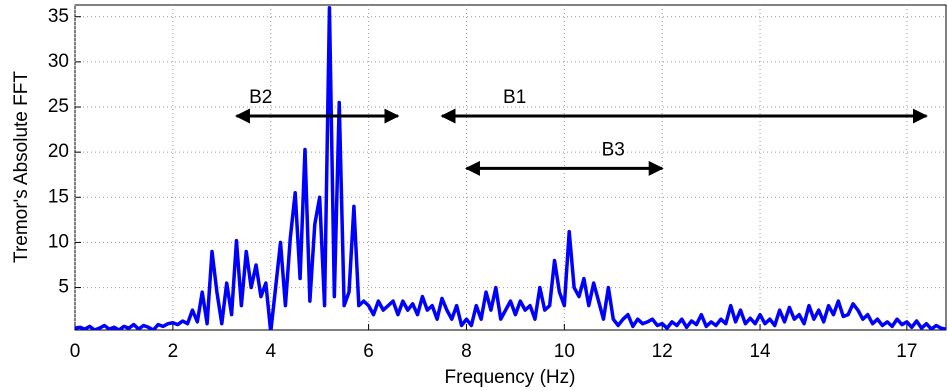  Describe the element at coordinates (270, 351) in the screenshot. I see `x-tick-label: 4` at that location.